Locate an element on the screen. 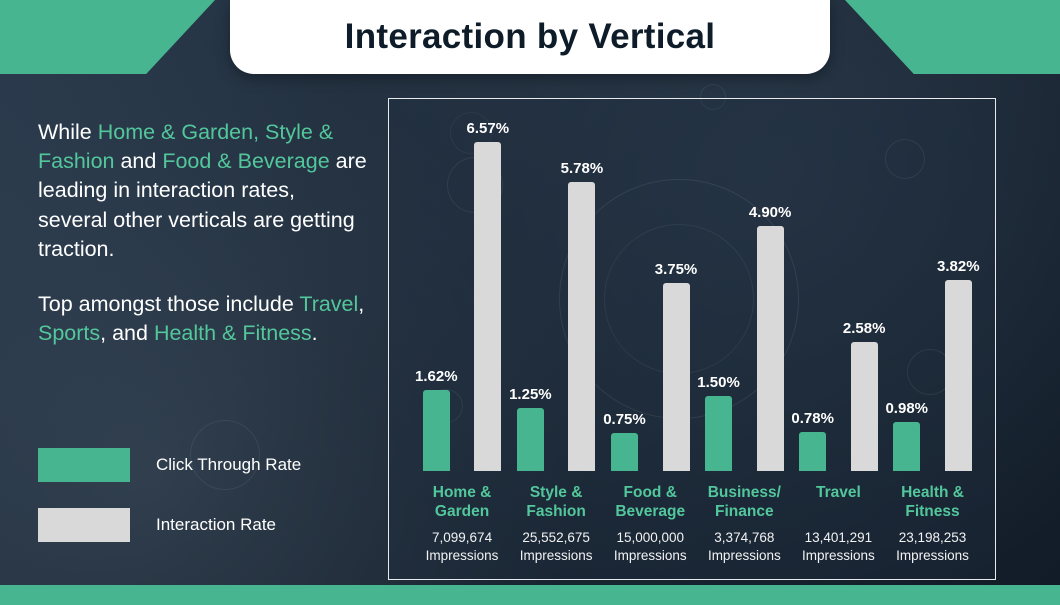 The height and width of the screenshot is (605, 1060). legend: Click Through Rate Interaction Rate is located at coordinates (169, 508).